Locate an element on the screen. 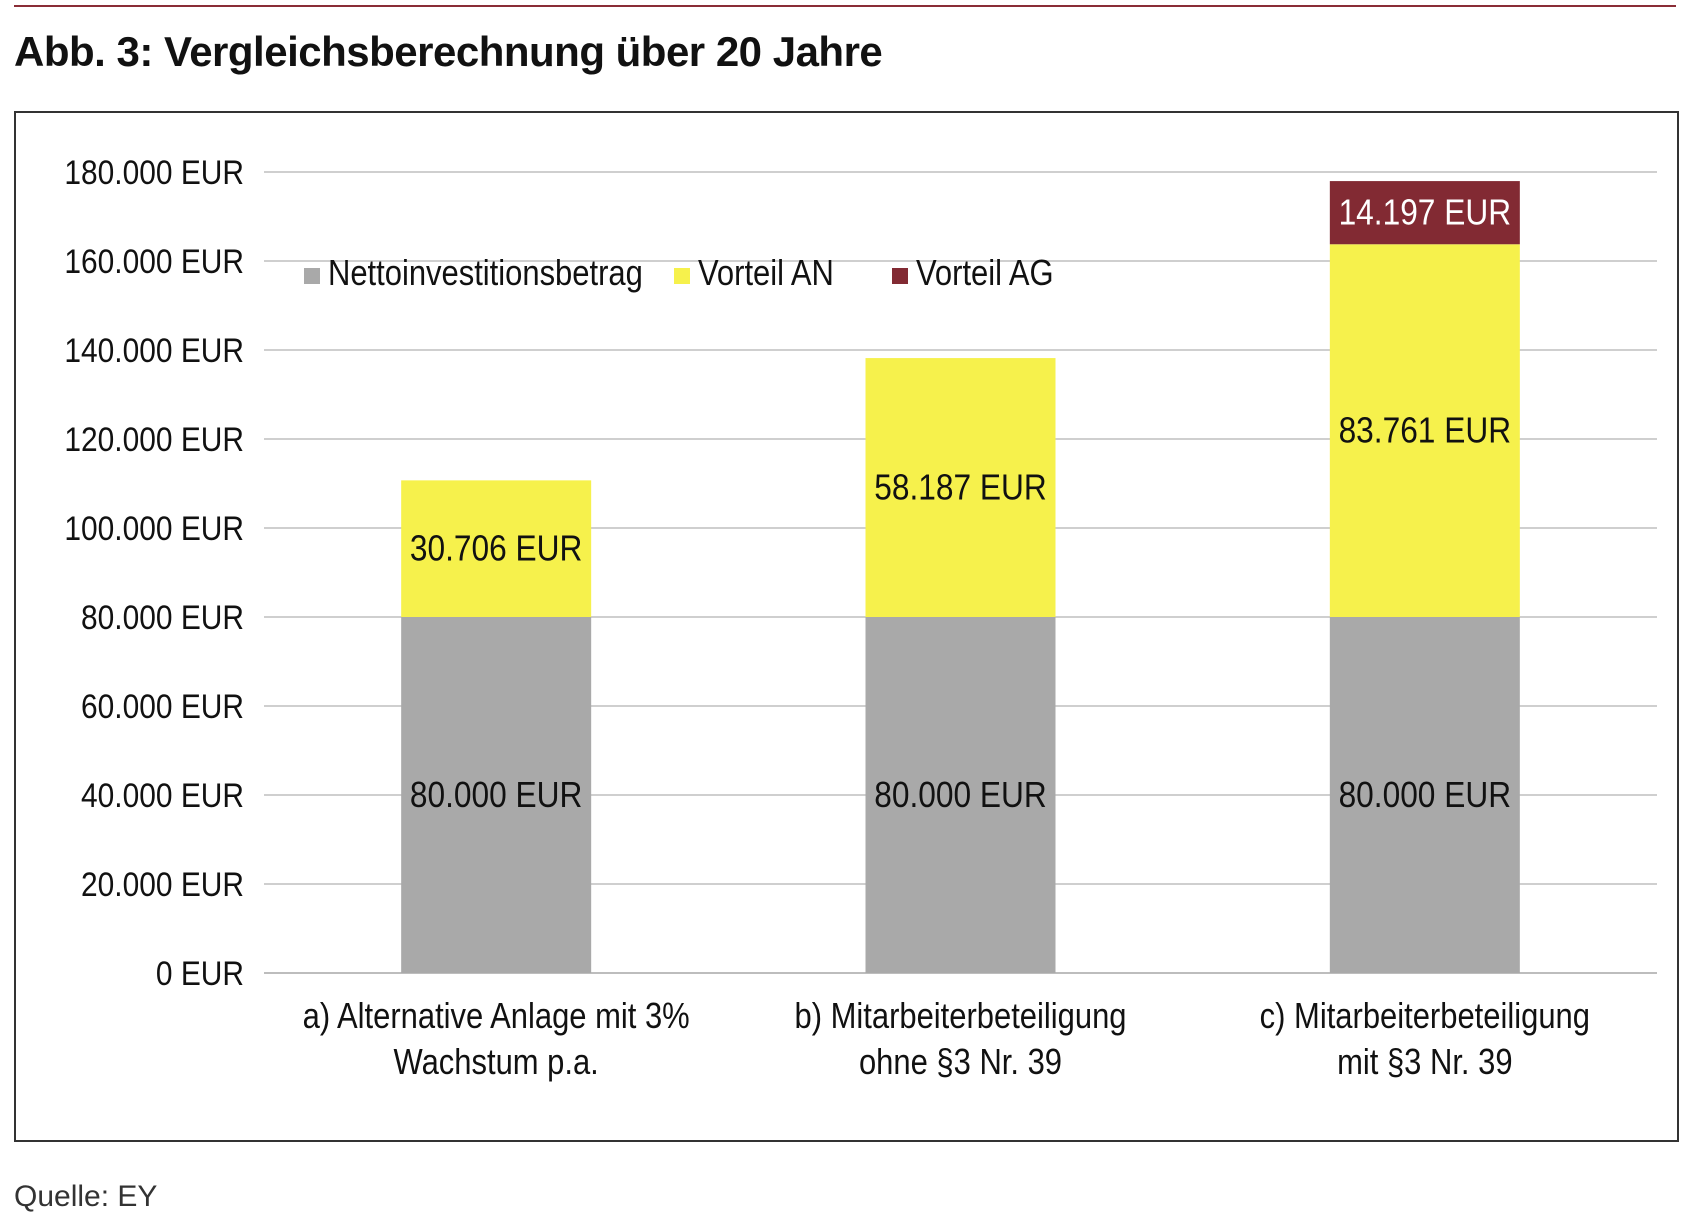 This screenshot has width=1688, height=1226. y-tick-label: 100.000 EUR is located at coordinates (154, 528).